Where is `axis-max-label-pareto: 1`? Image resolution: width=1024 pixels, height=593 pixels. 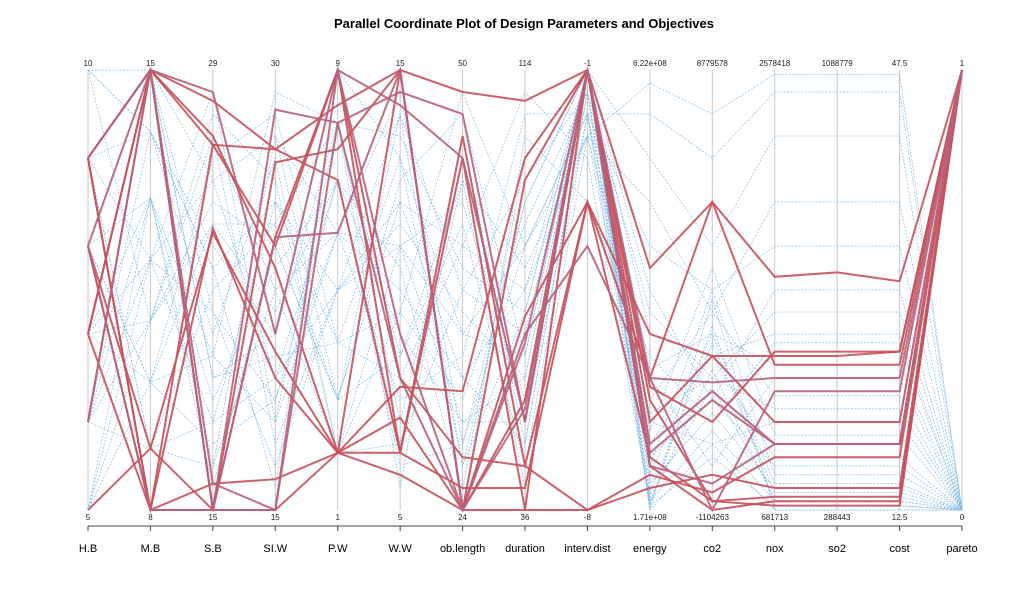 axis-max-label-pareto: 1 is located at coordinates (962, 63).